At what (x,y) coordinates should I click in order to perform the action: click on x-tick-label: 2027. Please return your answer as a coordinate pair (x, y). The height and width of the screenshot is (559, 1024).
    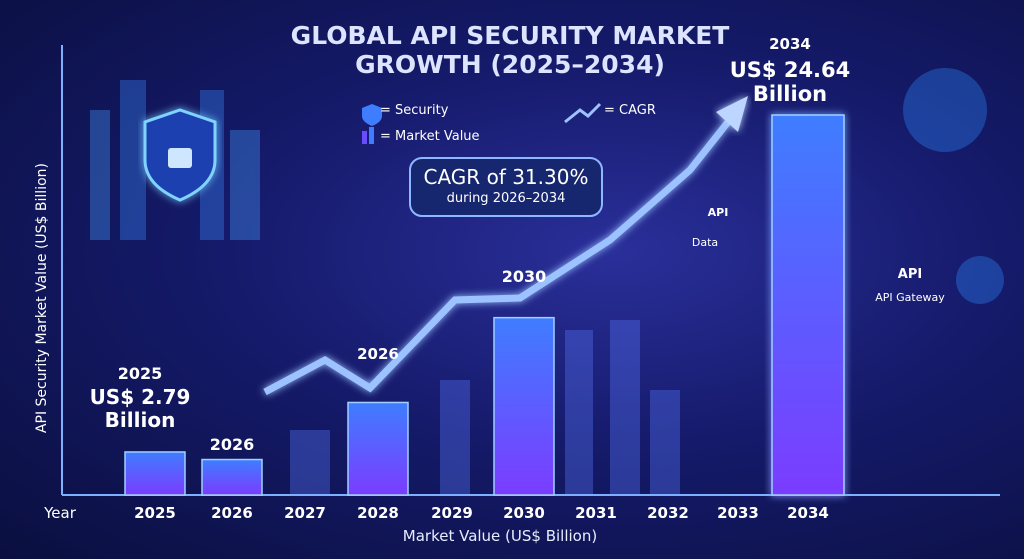
    Looking at the image, I should click on (305, 513).